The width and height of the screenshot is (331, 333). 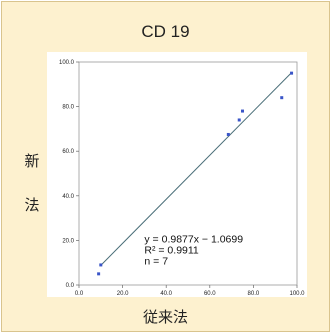 What do you see at coordinates (193, 240) in the screenshot?
I see `regression-annotation: y = 0.9877x − 1.0699` at bounding box center [193, 240].